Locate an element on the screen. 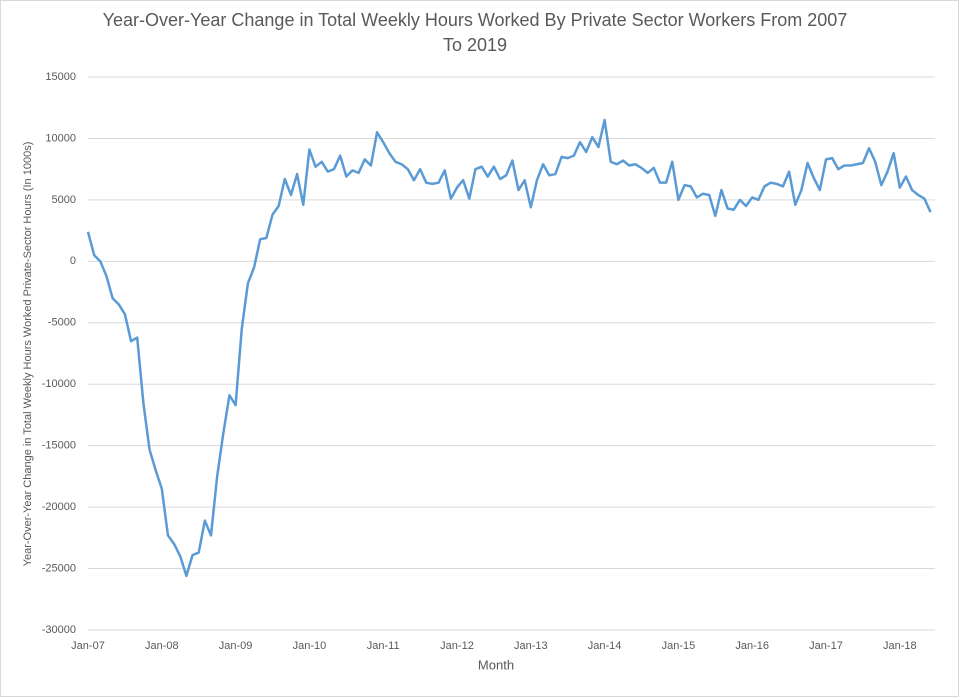 The image size is (959, 697). y-tick-label: -25000 is located at coordinates (59, 568).